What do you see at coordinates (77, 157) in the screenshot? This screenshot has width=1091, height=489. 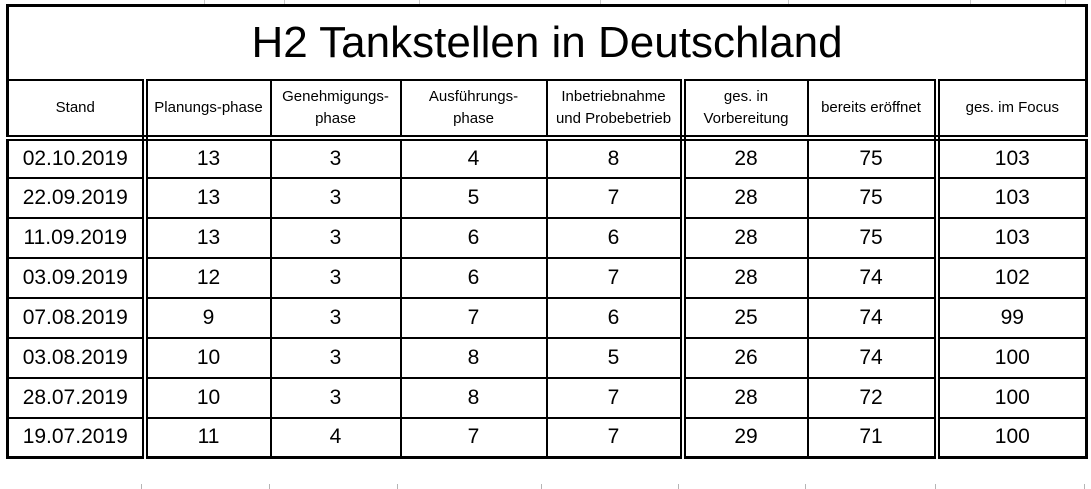 I see `cell-stand: 02.10.2019` at bounding box center [77, 157].